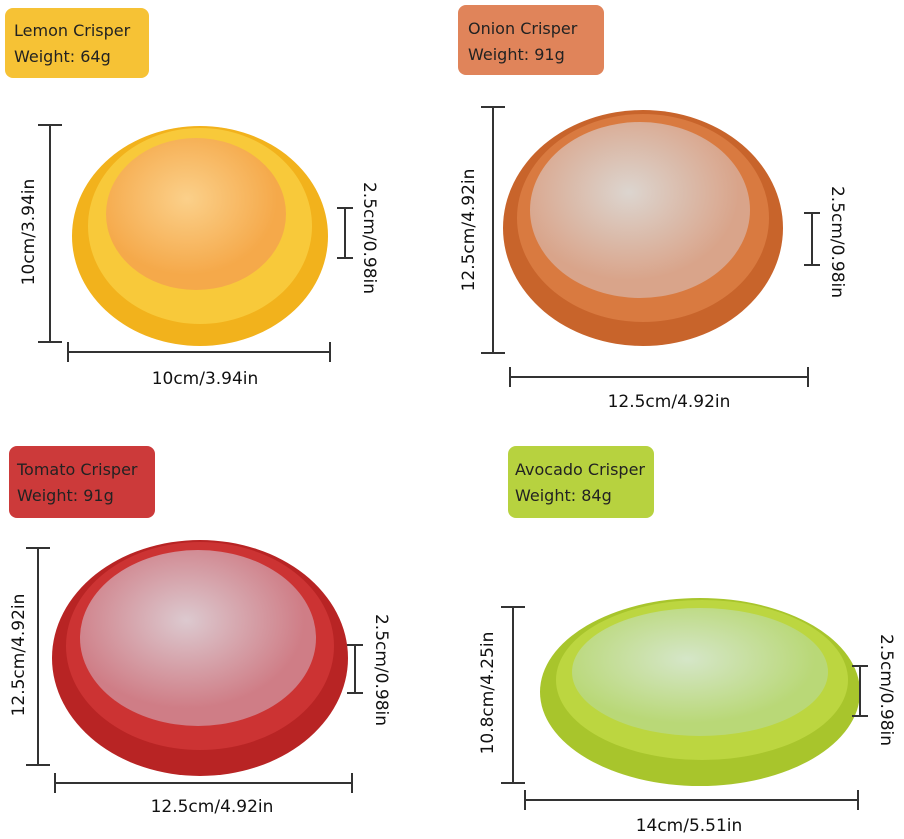 Image resolution: width=904 pixels, height=839 pixels. Describe the element at coordinates (72, 30) in the screenshot. I see `item-name: Lemon Crisper` at that location.